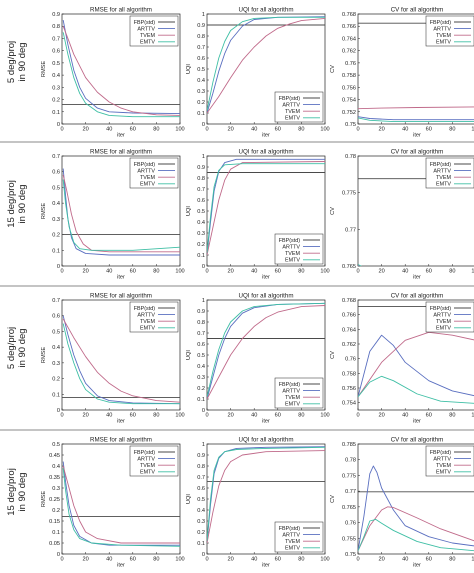 The height and width of the screenshot is (573, 474). What do you see at coordinates (54, 456) in the screenshot?
I see `y-tick-label: 0.45` at bounding box center [54, 456].